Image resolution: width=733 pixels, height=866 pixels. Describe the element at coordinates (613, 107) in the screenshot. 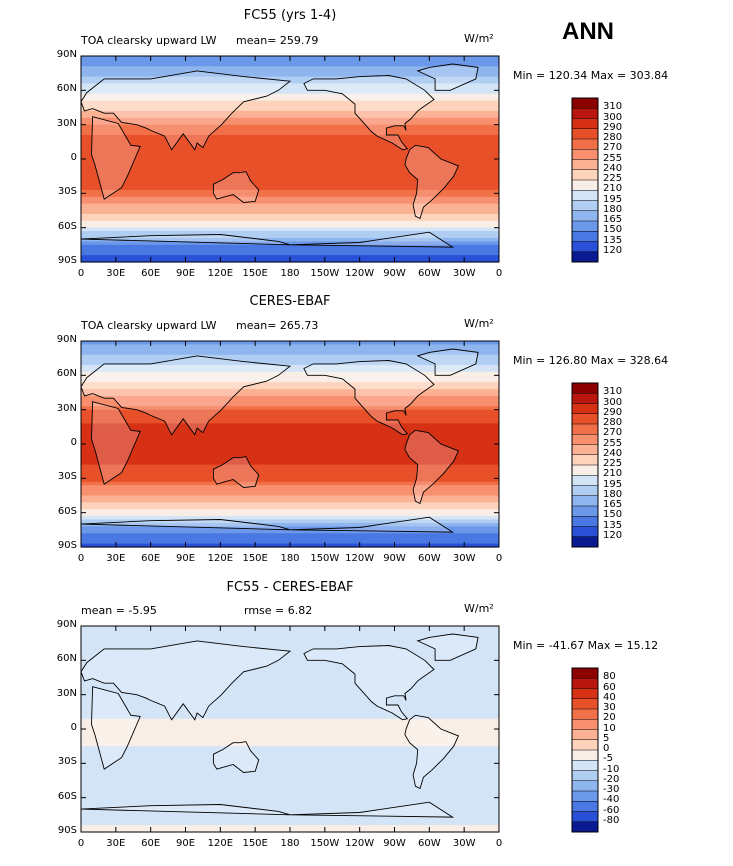

I see `colorbar-level-label: 310` at that location.